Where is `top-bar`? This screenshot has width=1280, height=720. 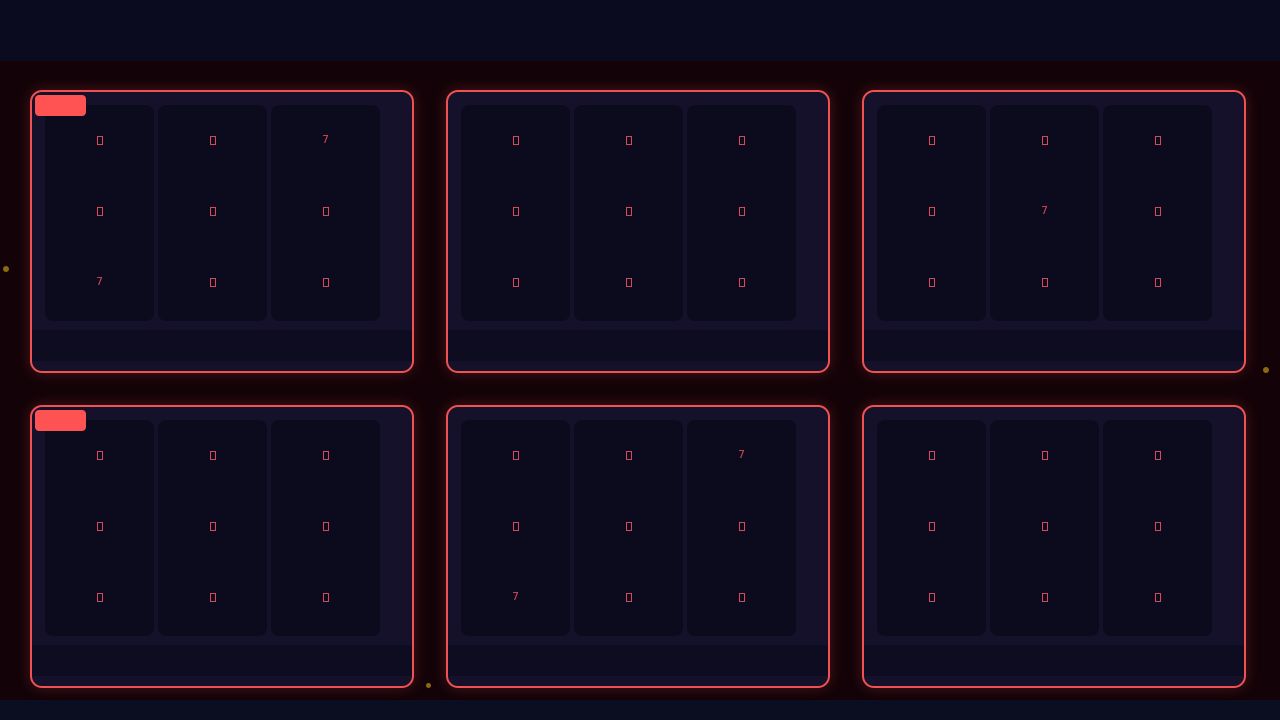
top-bar is located at coordinates (640, 30).